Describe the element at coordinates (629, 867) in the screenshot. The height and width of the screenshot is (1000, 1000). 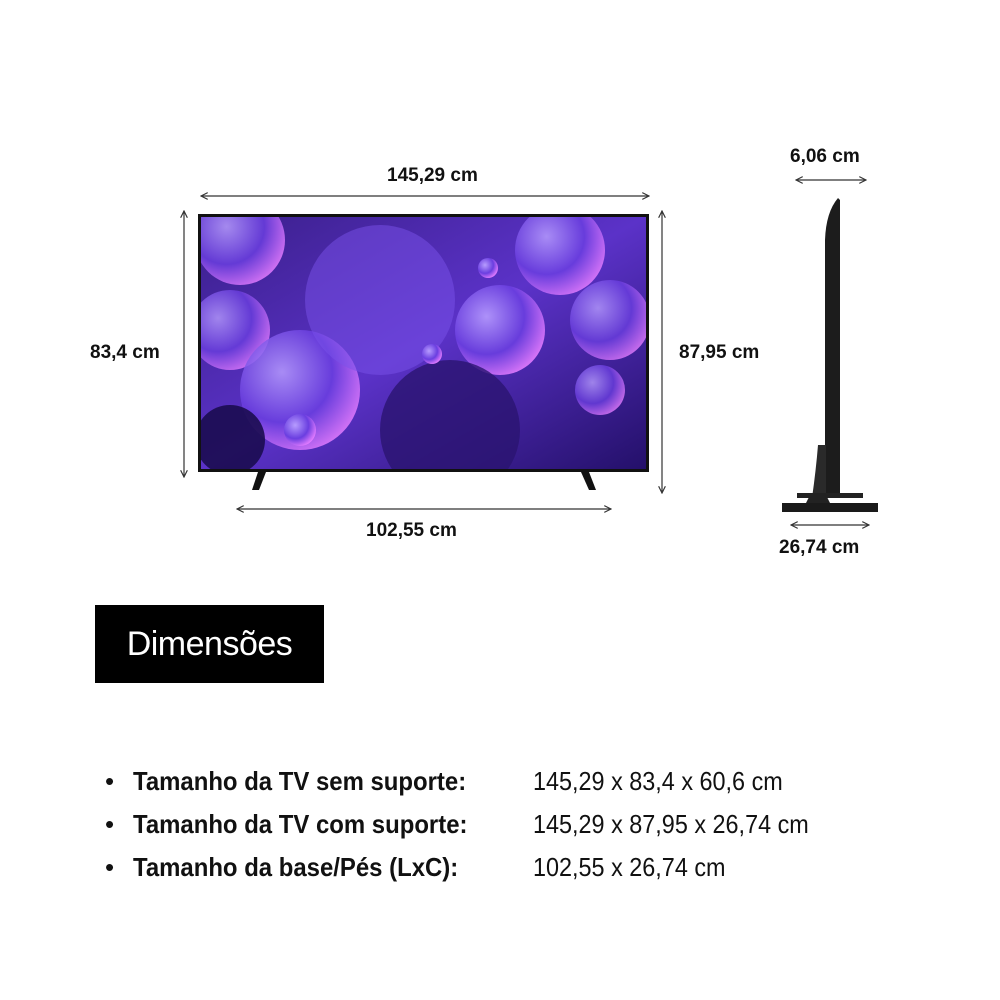
I see `spec-value: 102,55 x 26,74 cm` at that location.